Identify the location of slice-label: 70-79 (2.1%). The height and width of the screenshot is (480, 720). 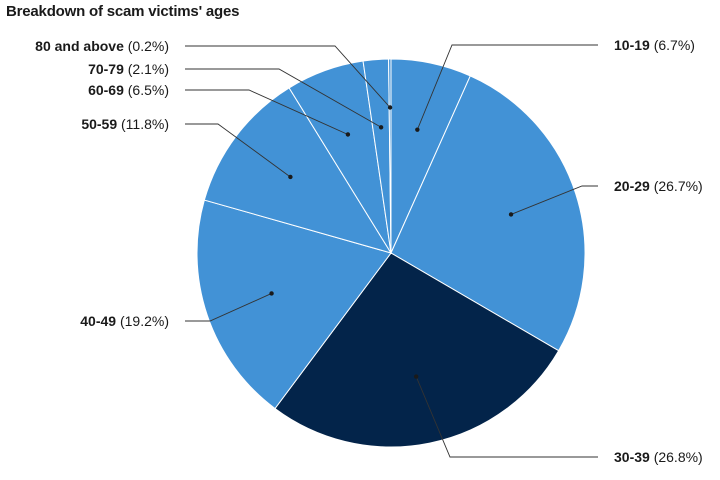
(128, 69).